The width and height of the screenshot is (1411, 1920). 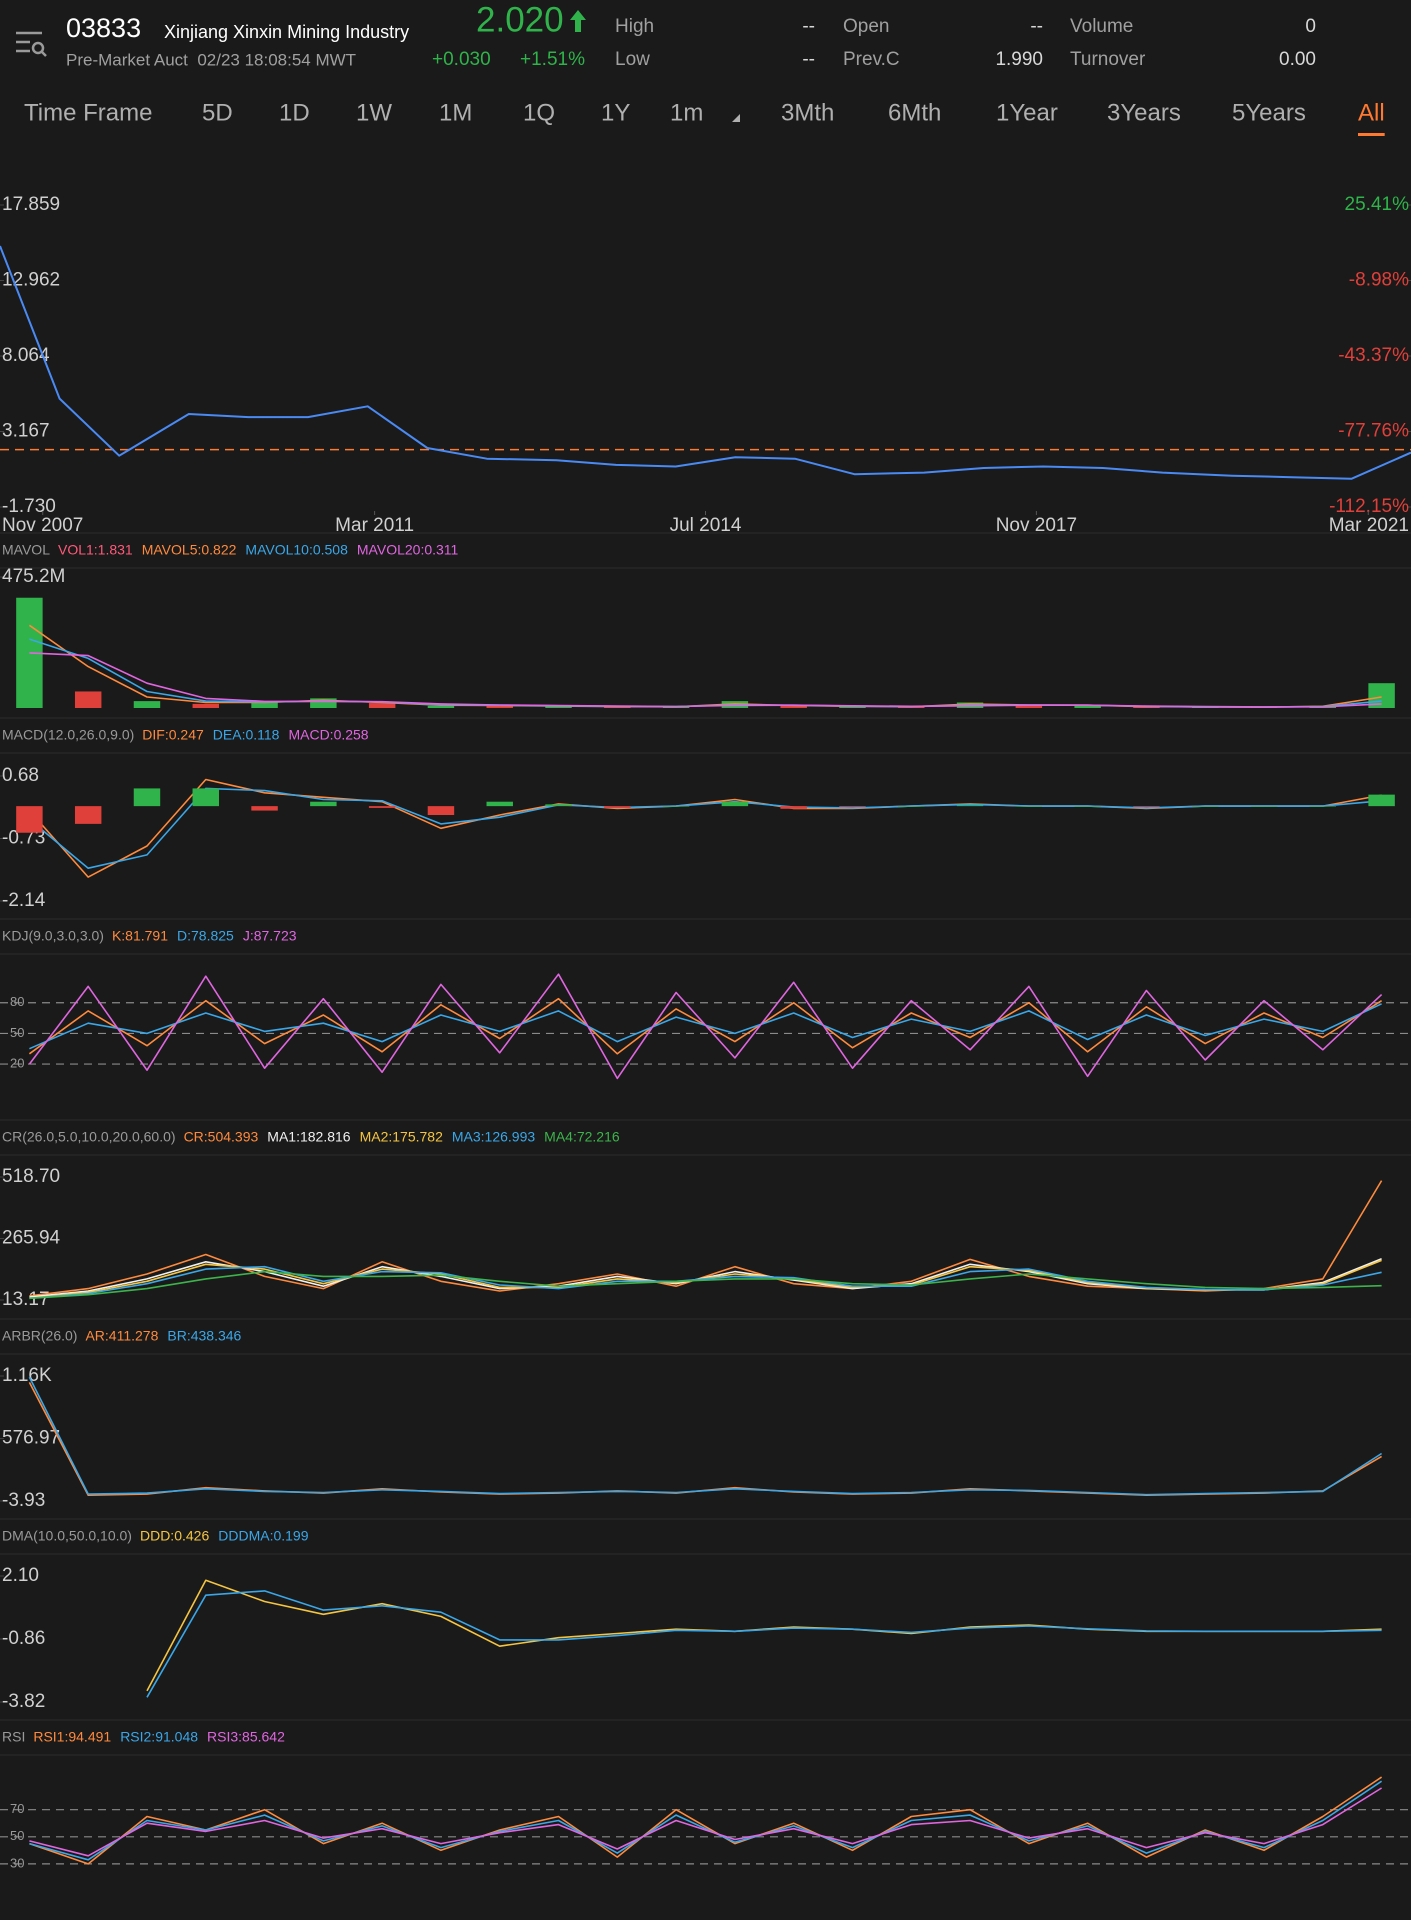 I want to click on dropdown-caret, so click(x=736, y=118).